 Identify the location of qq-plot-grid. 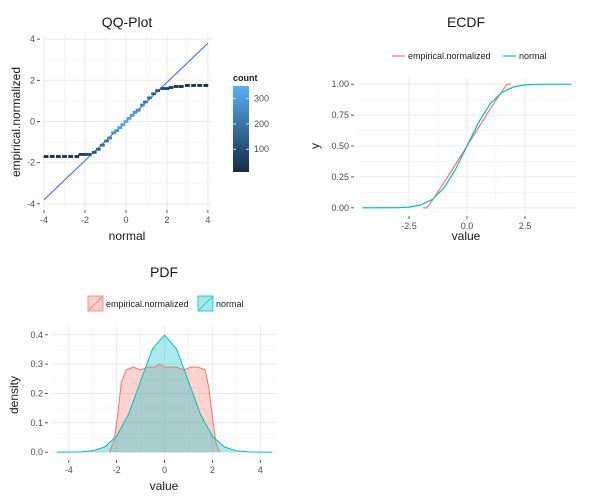
(127, 121).